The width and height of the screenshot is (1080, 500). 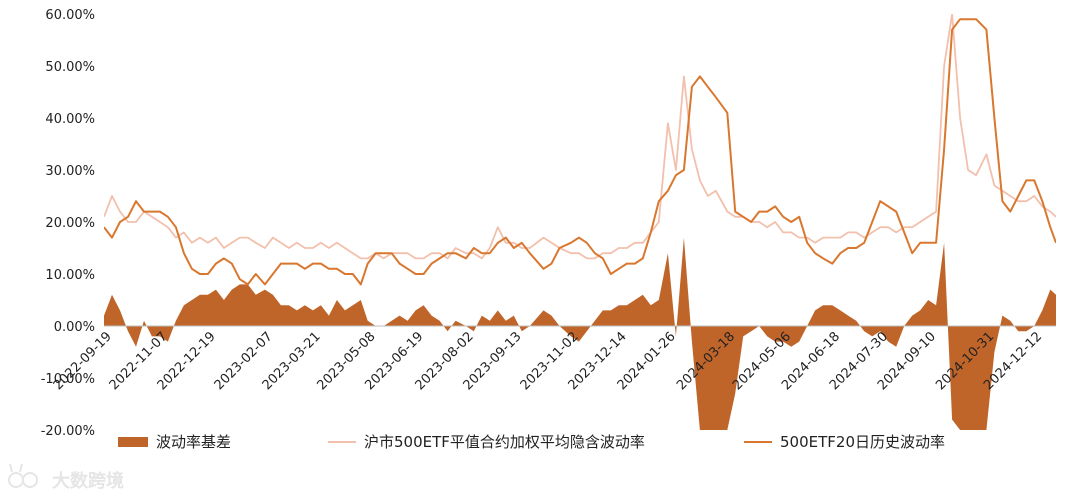 I want to click on legend-item-historical-vol: 500ETF20日历史波动率, so click(x=844, y=442).